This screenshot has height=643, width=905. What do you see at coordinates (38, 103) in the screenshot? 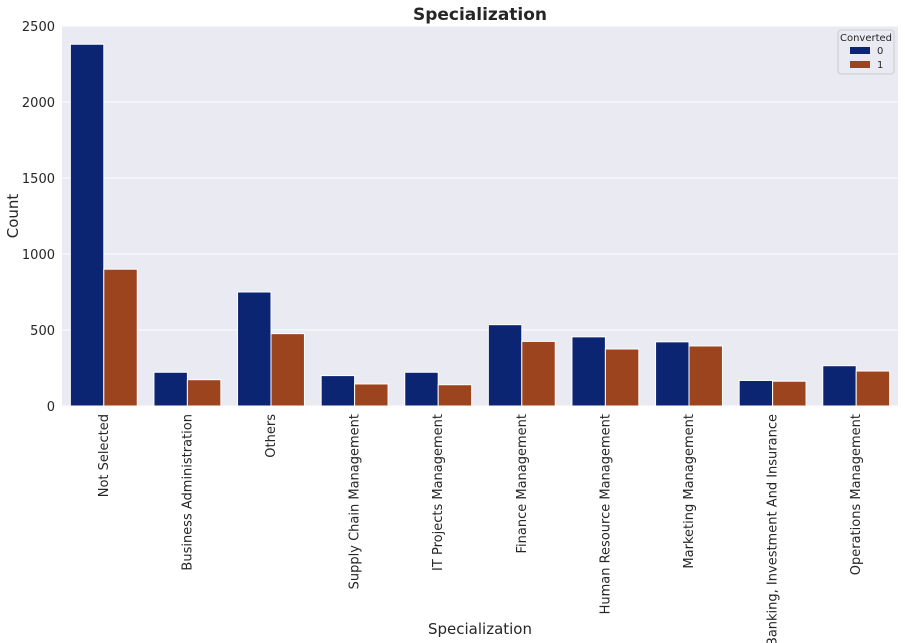
I see `y-tick-label: 2000` at bounding box center [38, 103].